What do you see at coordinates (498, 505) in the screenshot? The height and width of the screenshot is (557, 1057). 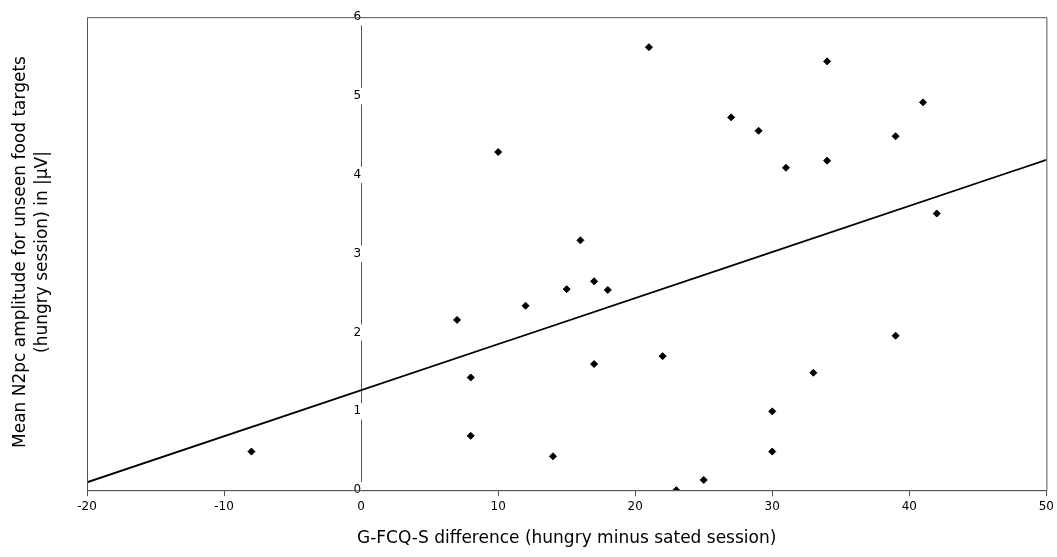 I see `x-tick-label: 10` at bounding box center [498, 505].